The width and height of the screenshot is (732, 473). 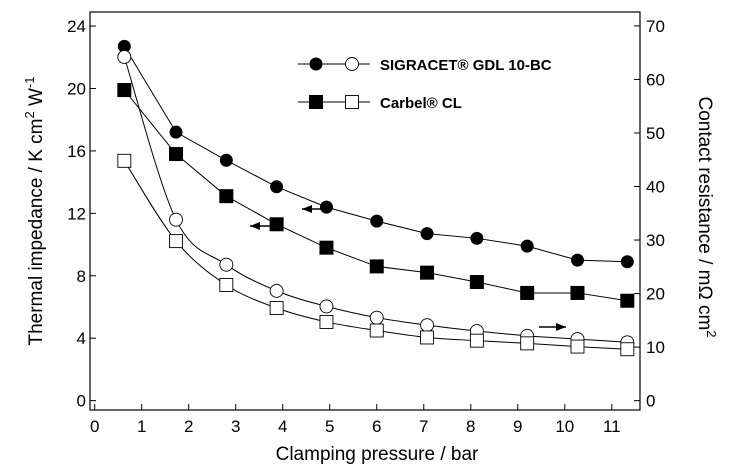 What do you see at coordinates (76, 26) in the screenshot?
I see `y-left-tick-label: 24` at bounding box center [76, 26].